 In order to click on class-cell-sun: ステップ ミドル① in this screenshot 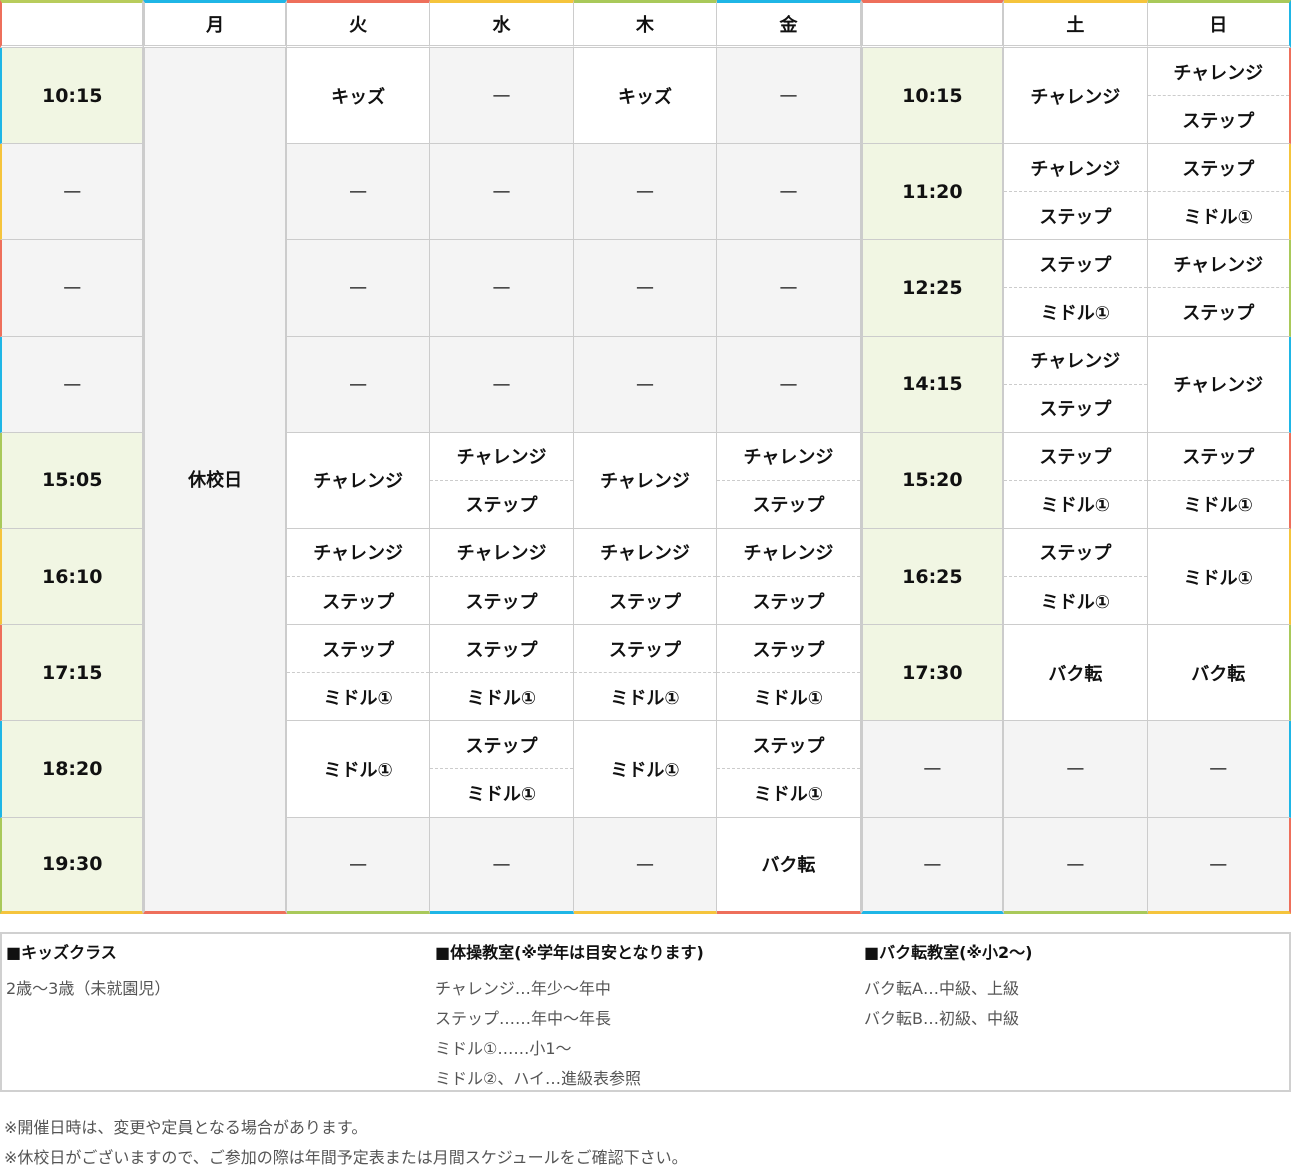, I will do `click(1219, 192)`.